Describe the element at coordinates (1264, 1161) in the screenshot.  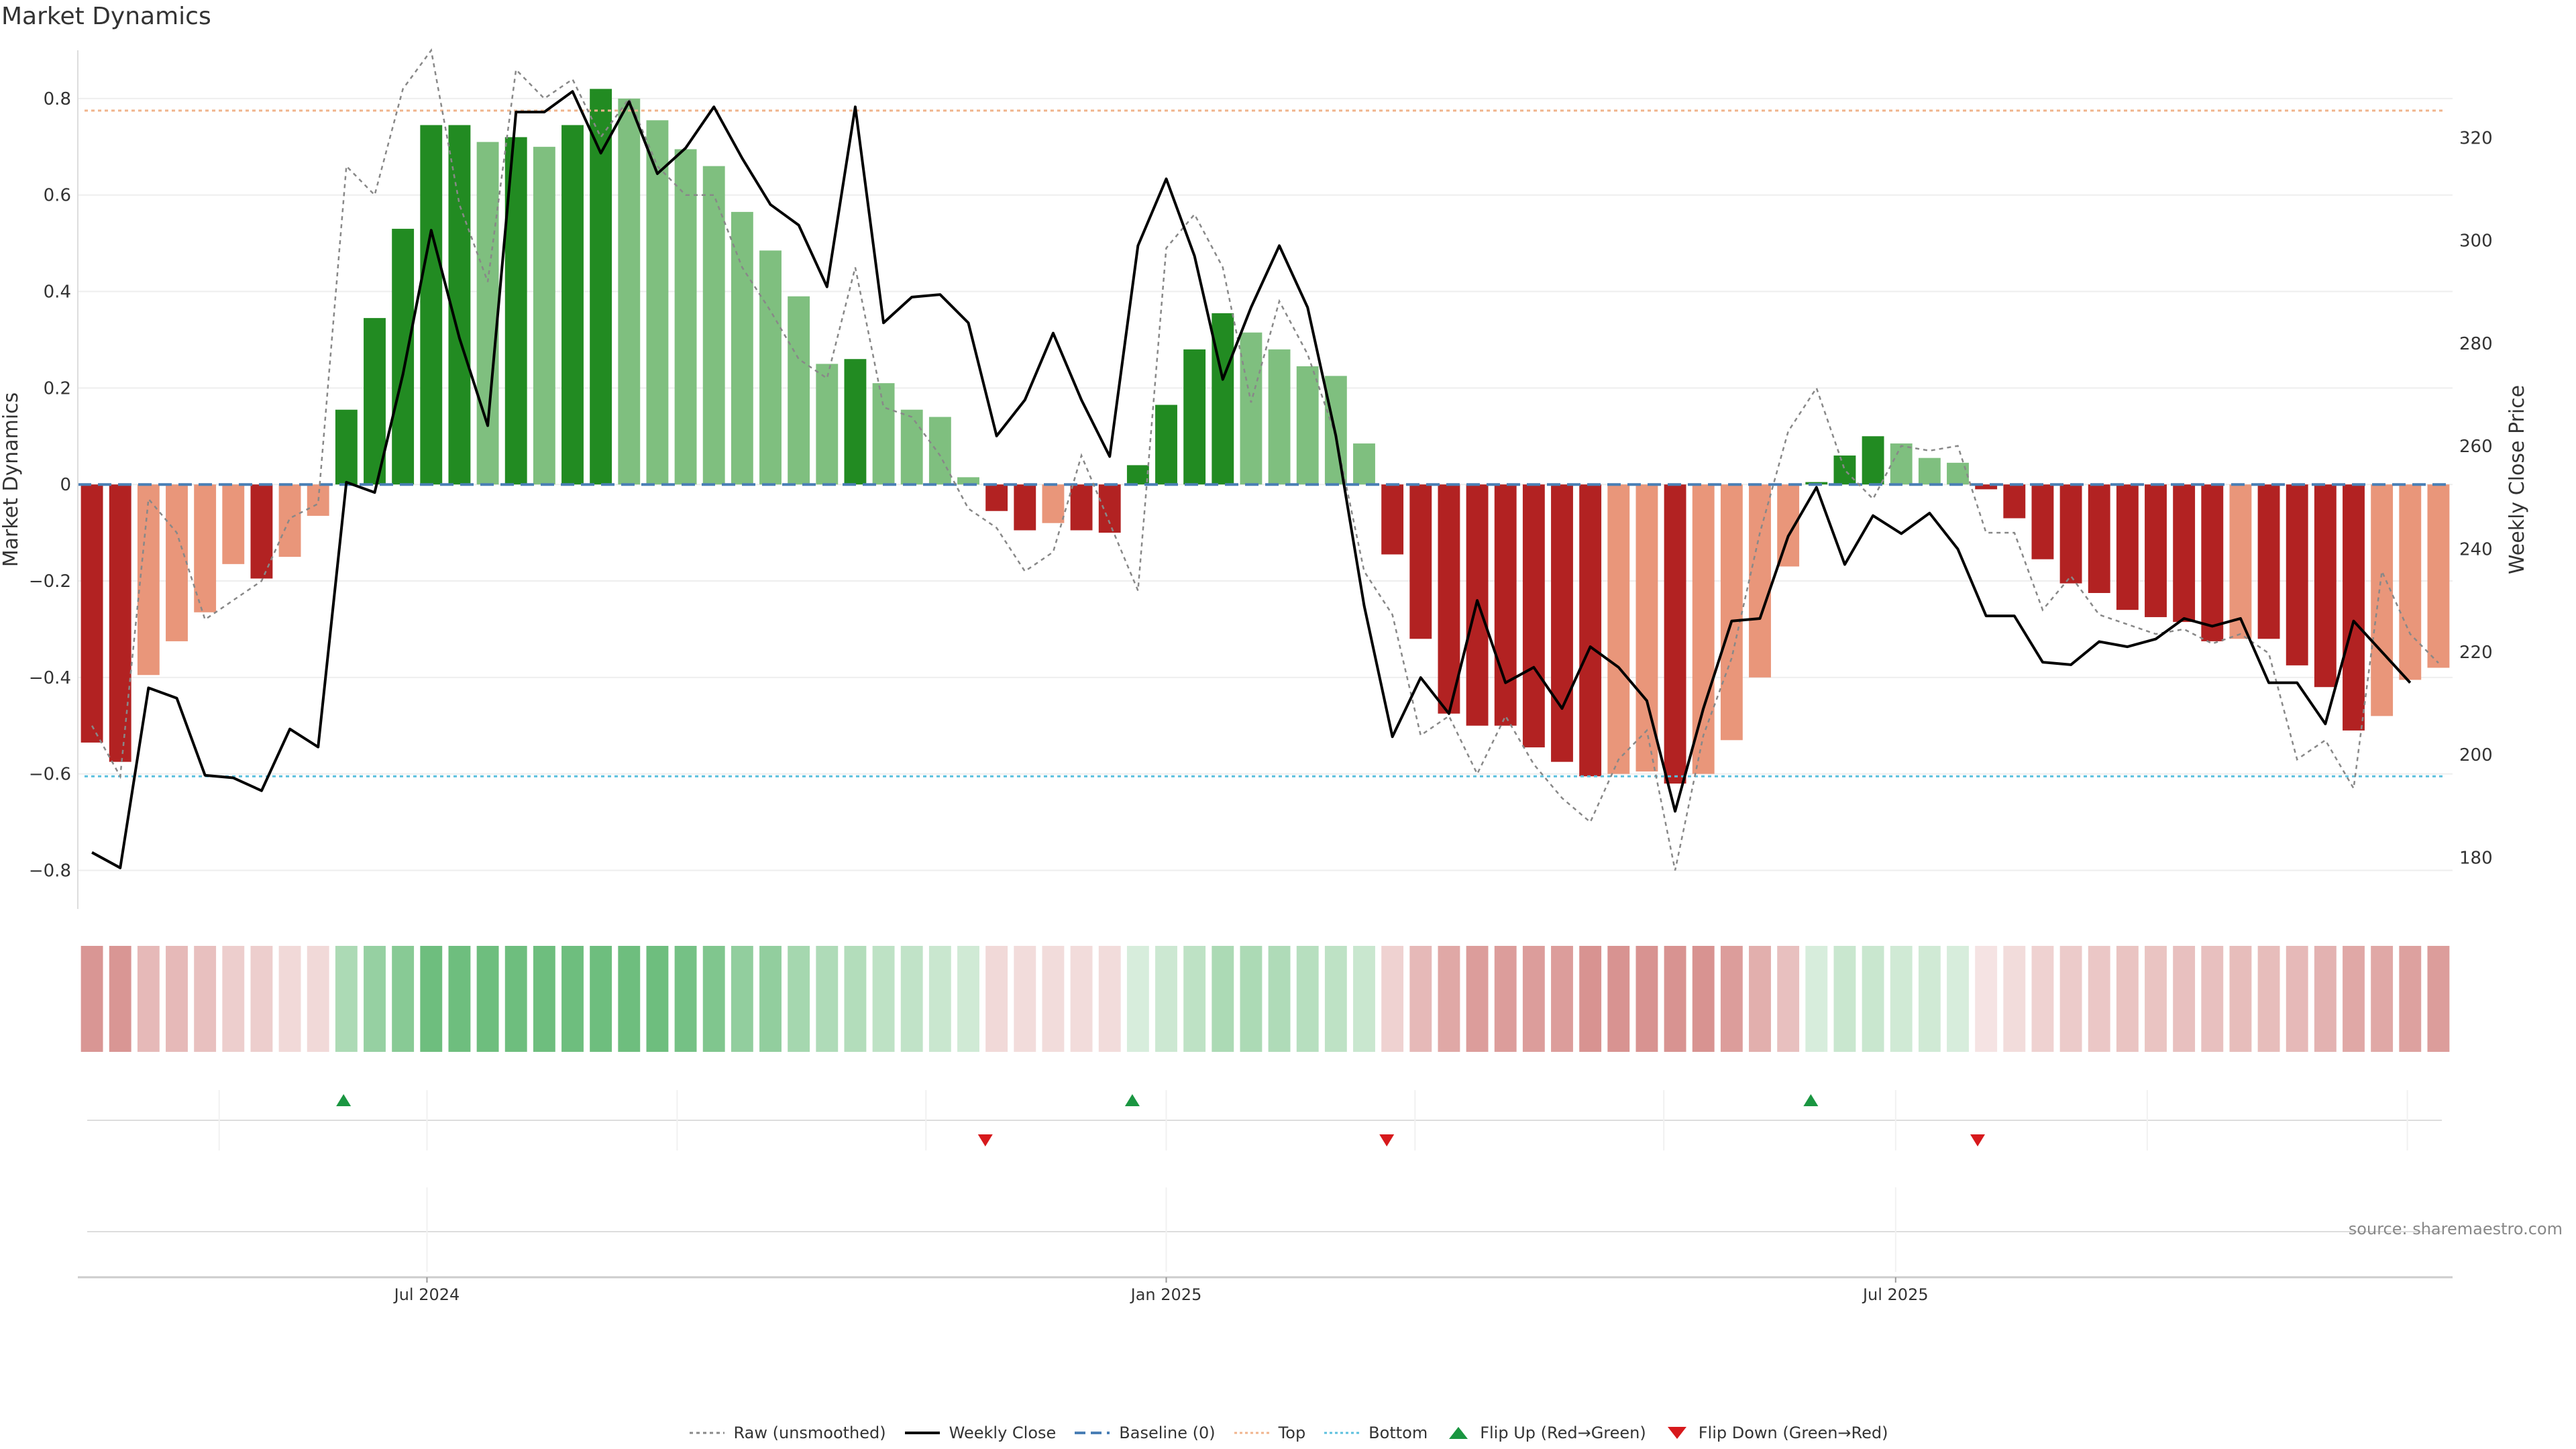
I see `flip-markers` at that location.